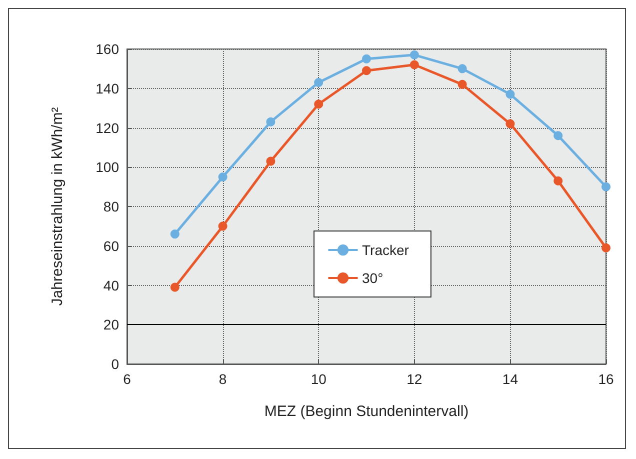  I want to click on y-tick-label: 120, so click(108, 128).